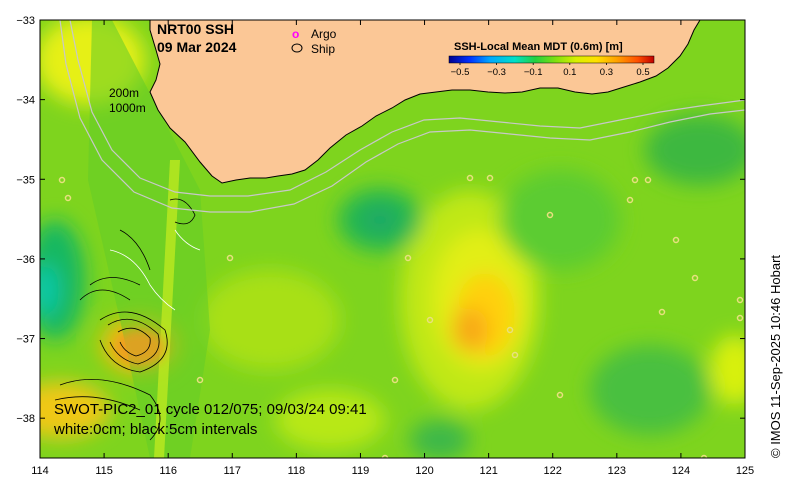  Describe the element at coordinates (424, 471) in the screenshot. I see `lon-tick-label: 120` at that location.